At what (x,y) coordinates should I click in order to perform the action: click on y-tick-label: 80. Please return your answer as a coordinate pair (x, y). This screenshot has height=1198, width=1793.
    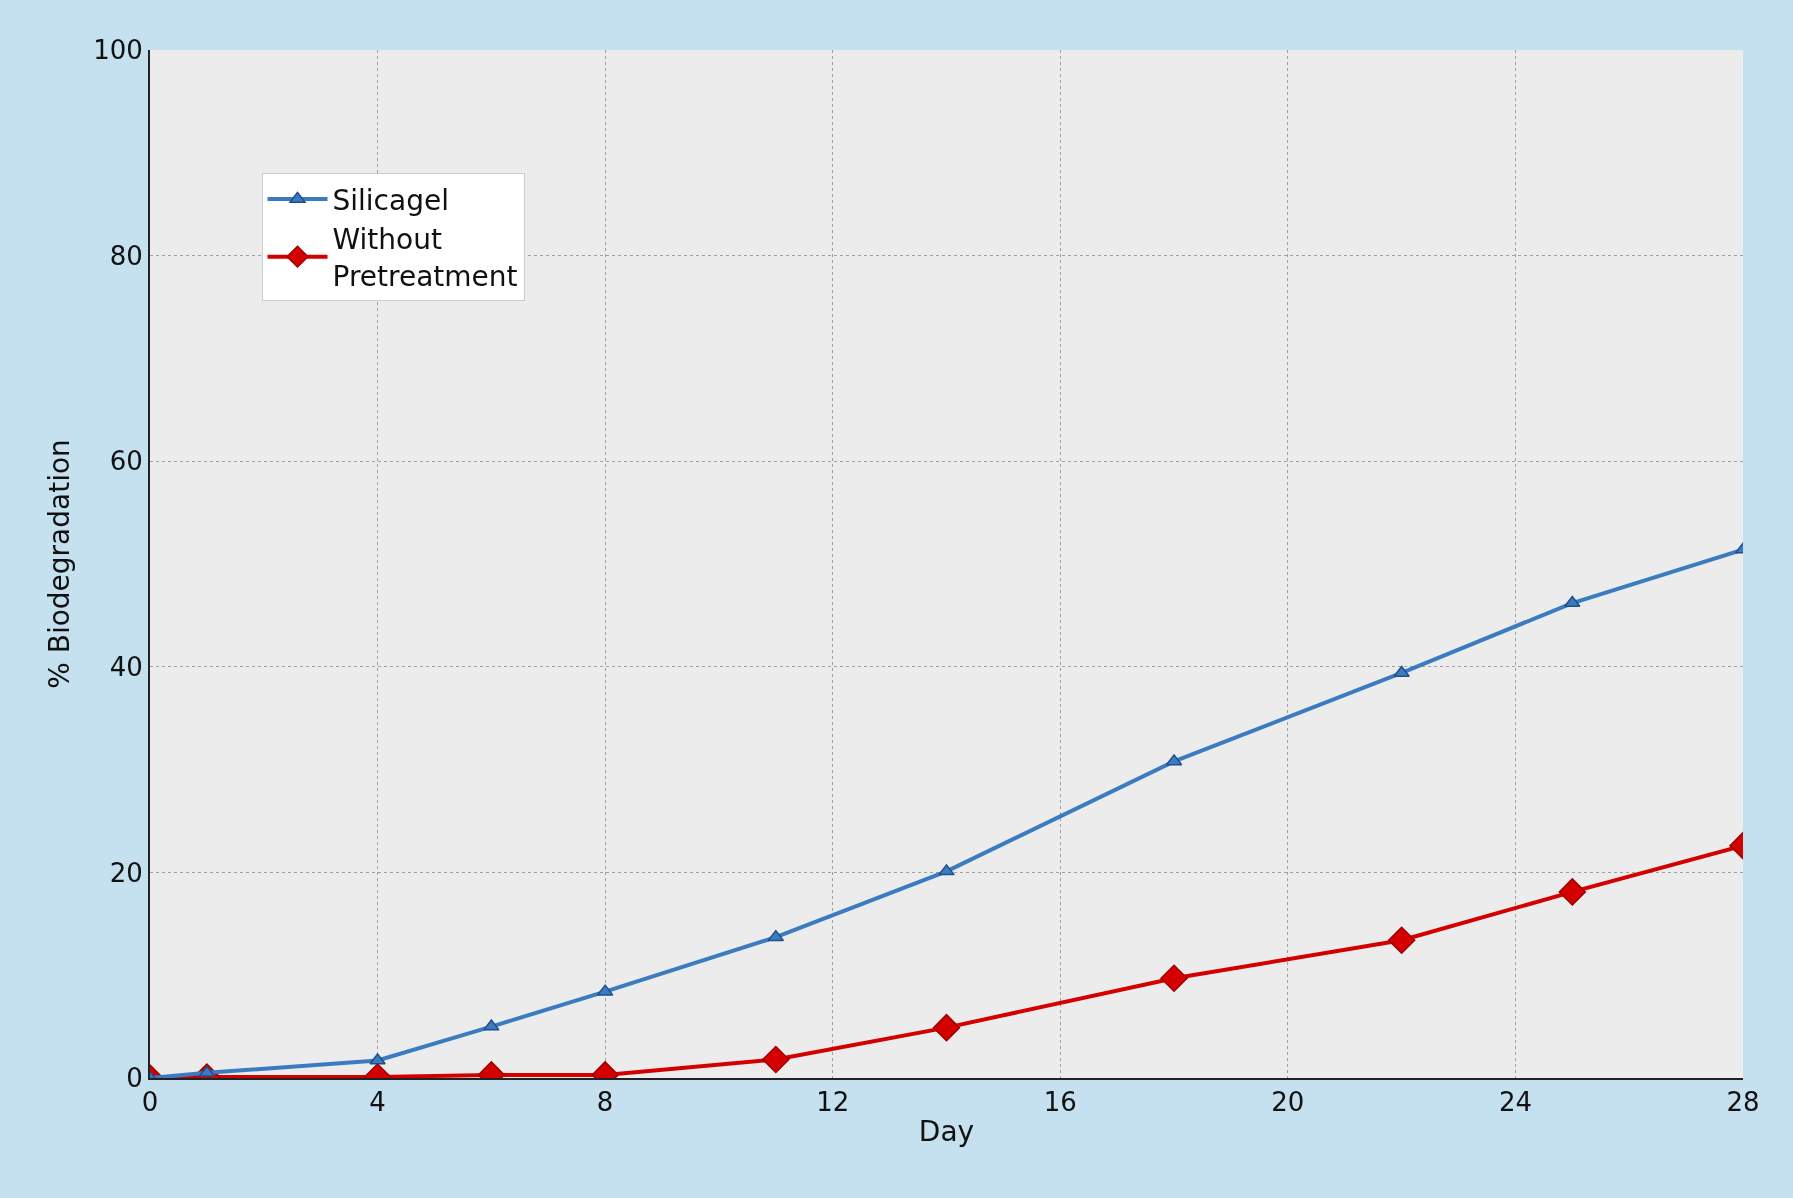
    Looking at the image, I should click on (126, 255).